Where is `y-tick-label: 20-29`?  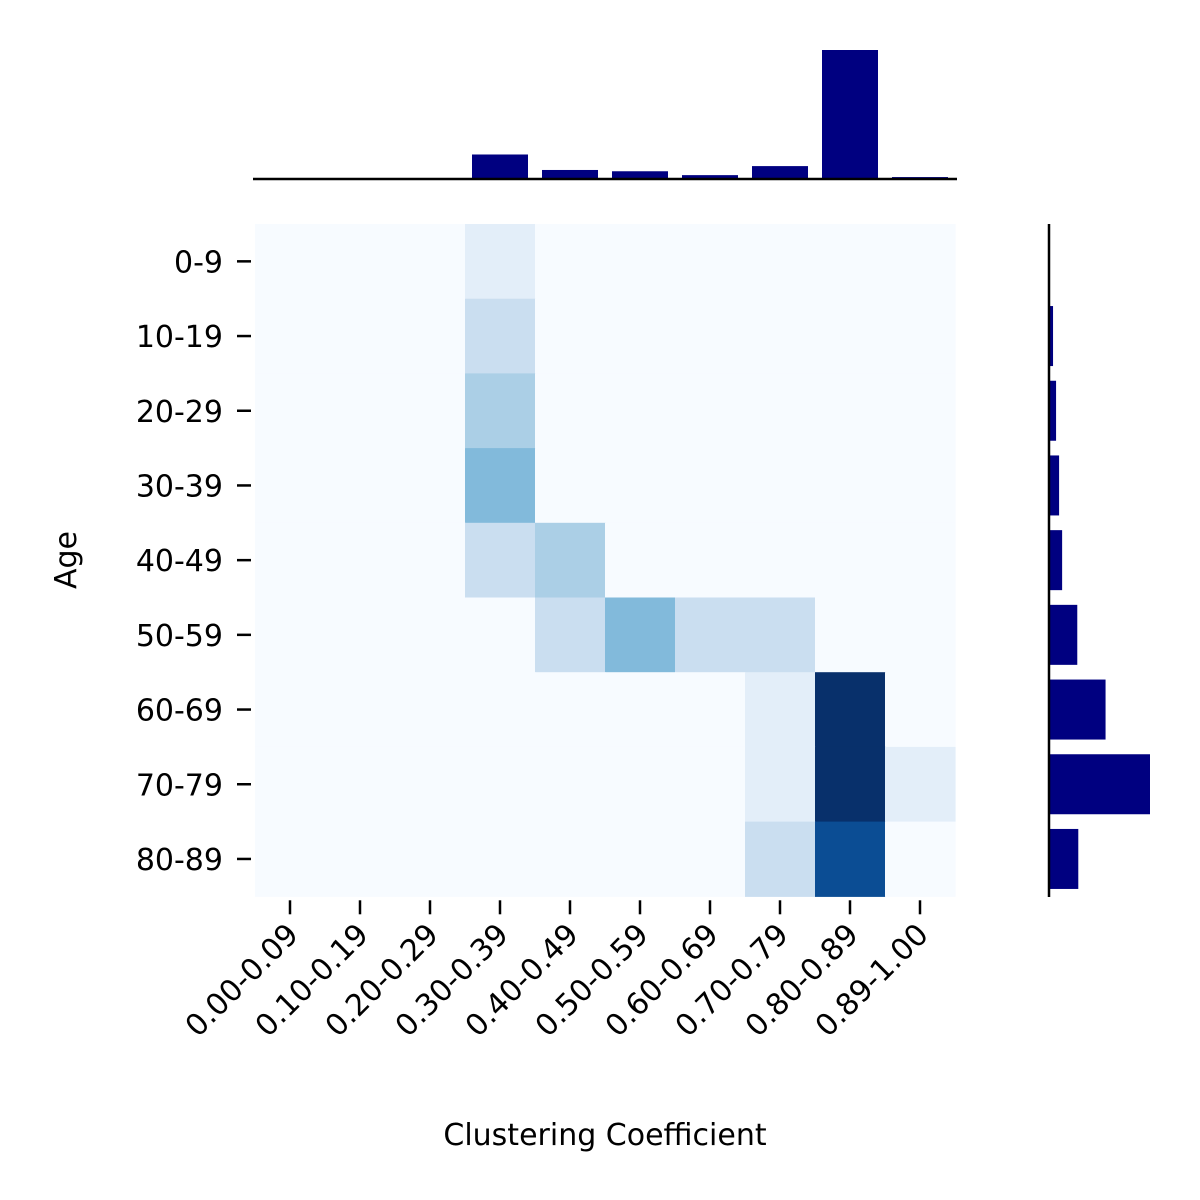
y-tick-label: 20-29 is located at coordinates (179, 412).